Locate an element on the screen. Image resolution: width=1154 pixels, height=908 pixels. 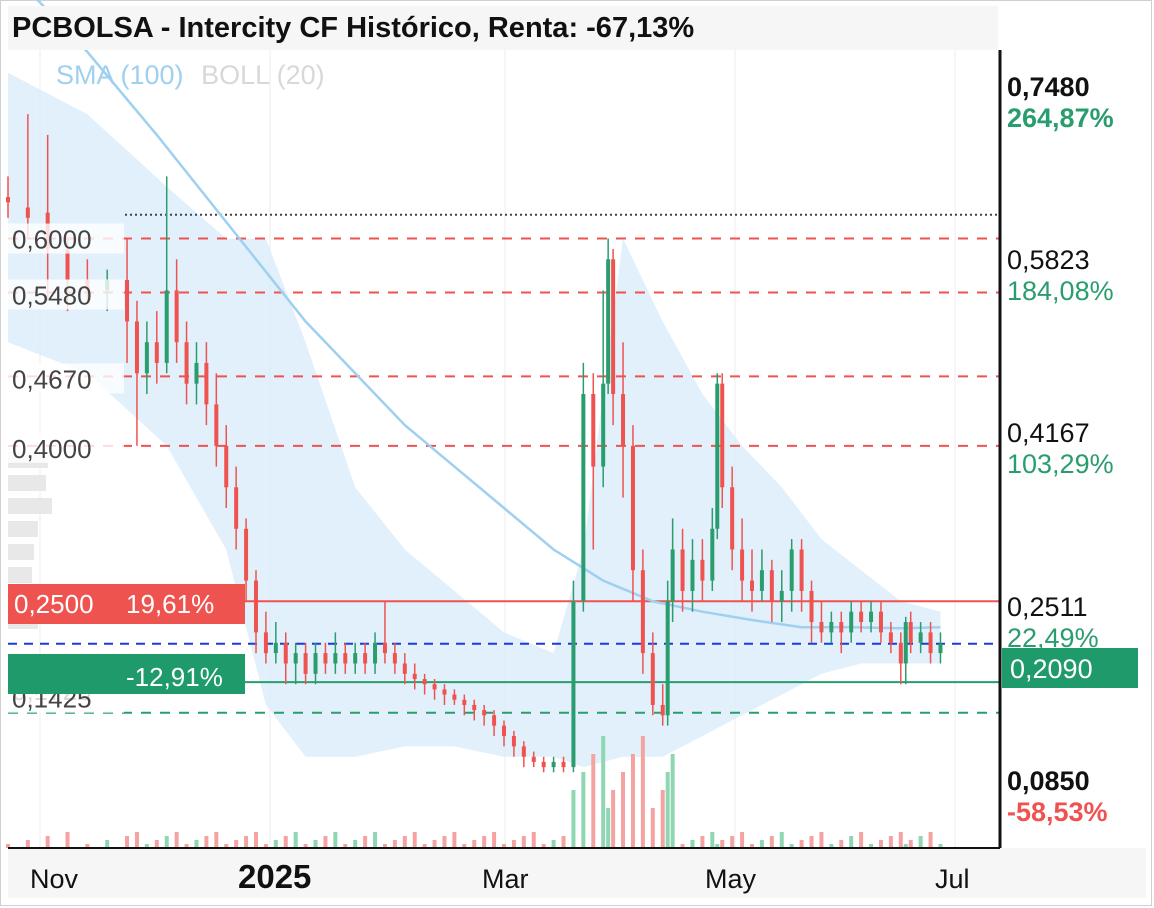
current-price-tag is located at coordinates (1070, 668).